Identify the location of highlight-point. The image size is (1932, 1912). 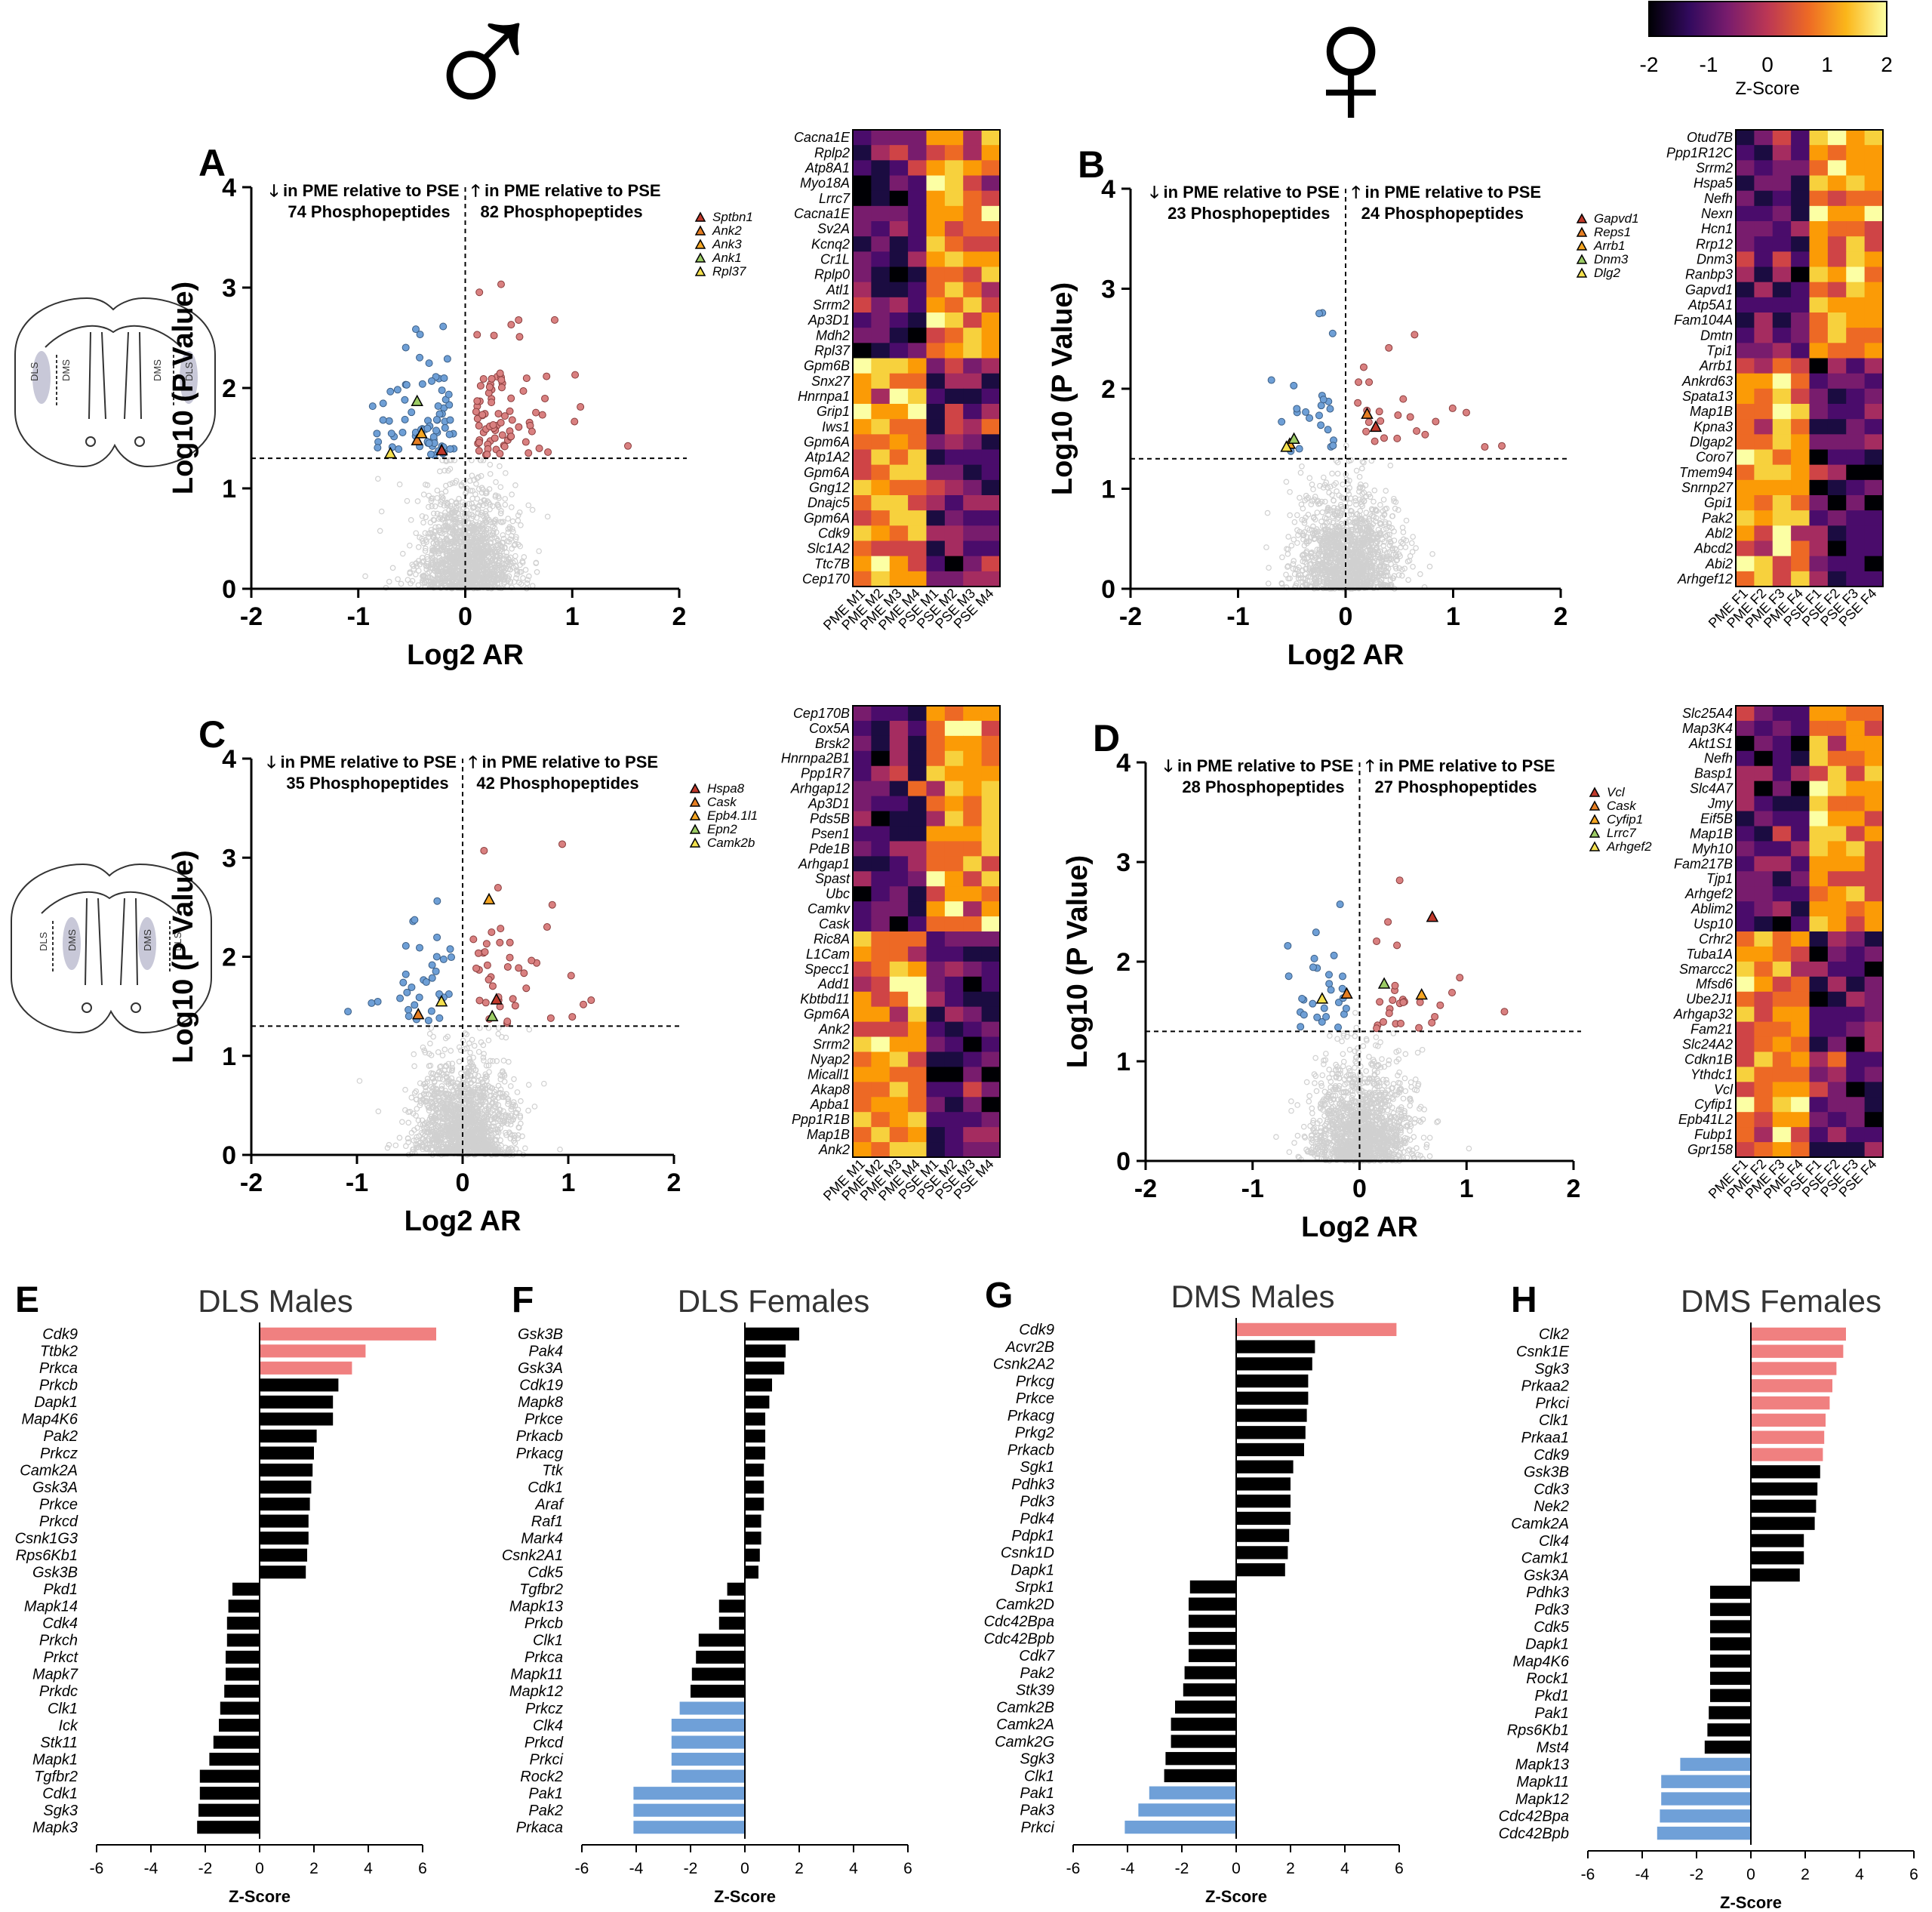
(417, 401).